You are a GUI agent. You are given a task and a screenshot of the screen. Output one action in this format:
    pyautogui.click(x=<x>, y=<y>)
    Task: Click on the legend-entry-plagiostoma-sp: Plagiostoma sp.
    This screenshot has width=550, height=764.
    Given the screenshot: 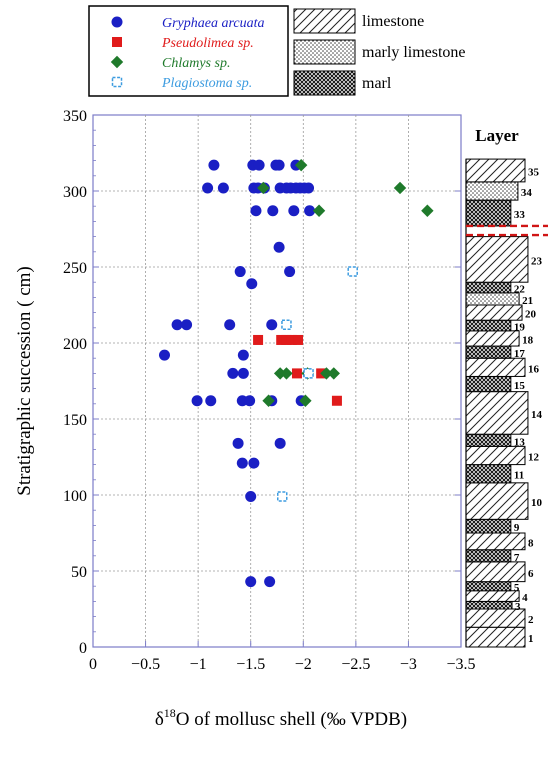 What is the action you would take?
    pyautogui.click(x=181, y=83)
    